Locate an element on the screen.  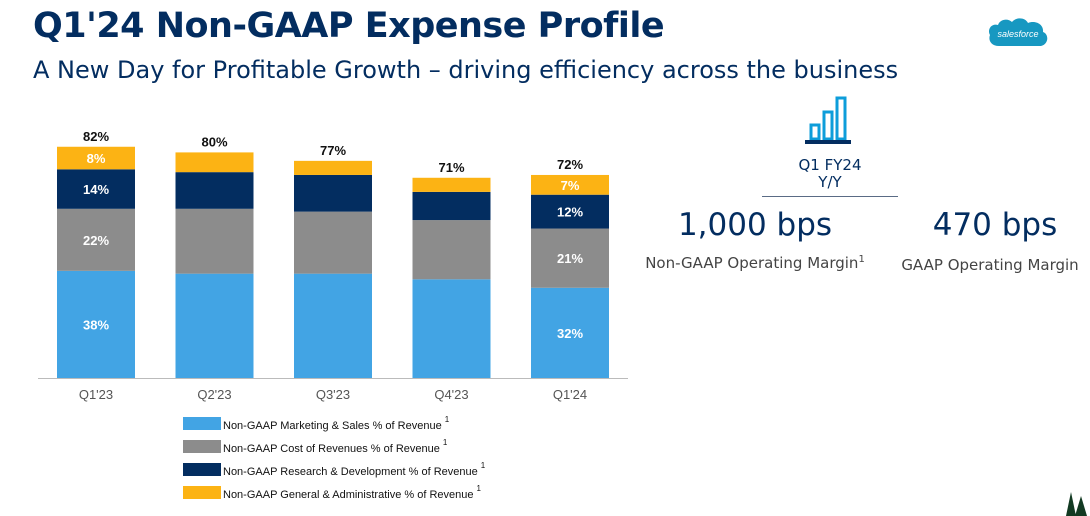
non-gaap-margin-label: Non-GAAP Operating Margin1 is located at coordinates (755, 263).